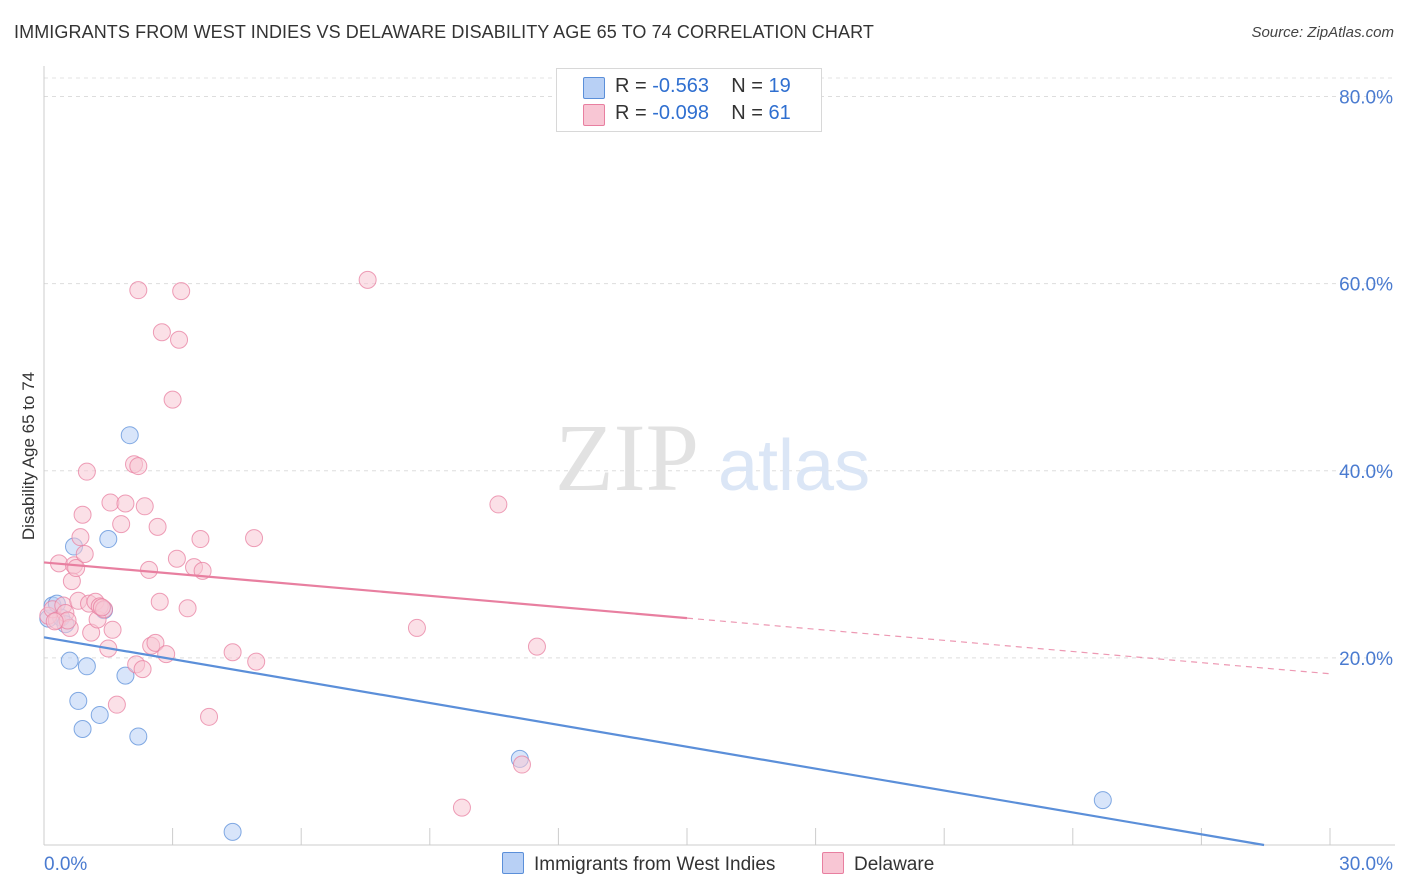 The width and height of the screenshot is (1406, 892). I want to click on y-tick-label: 20.0%, so click(1366, 659).